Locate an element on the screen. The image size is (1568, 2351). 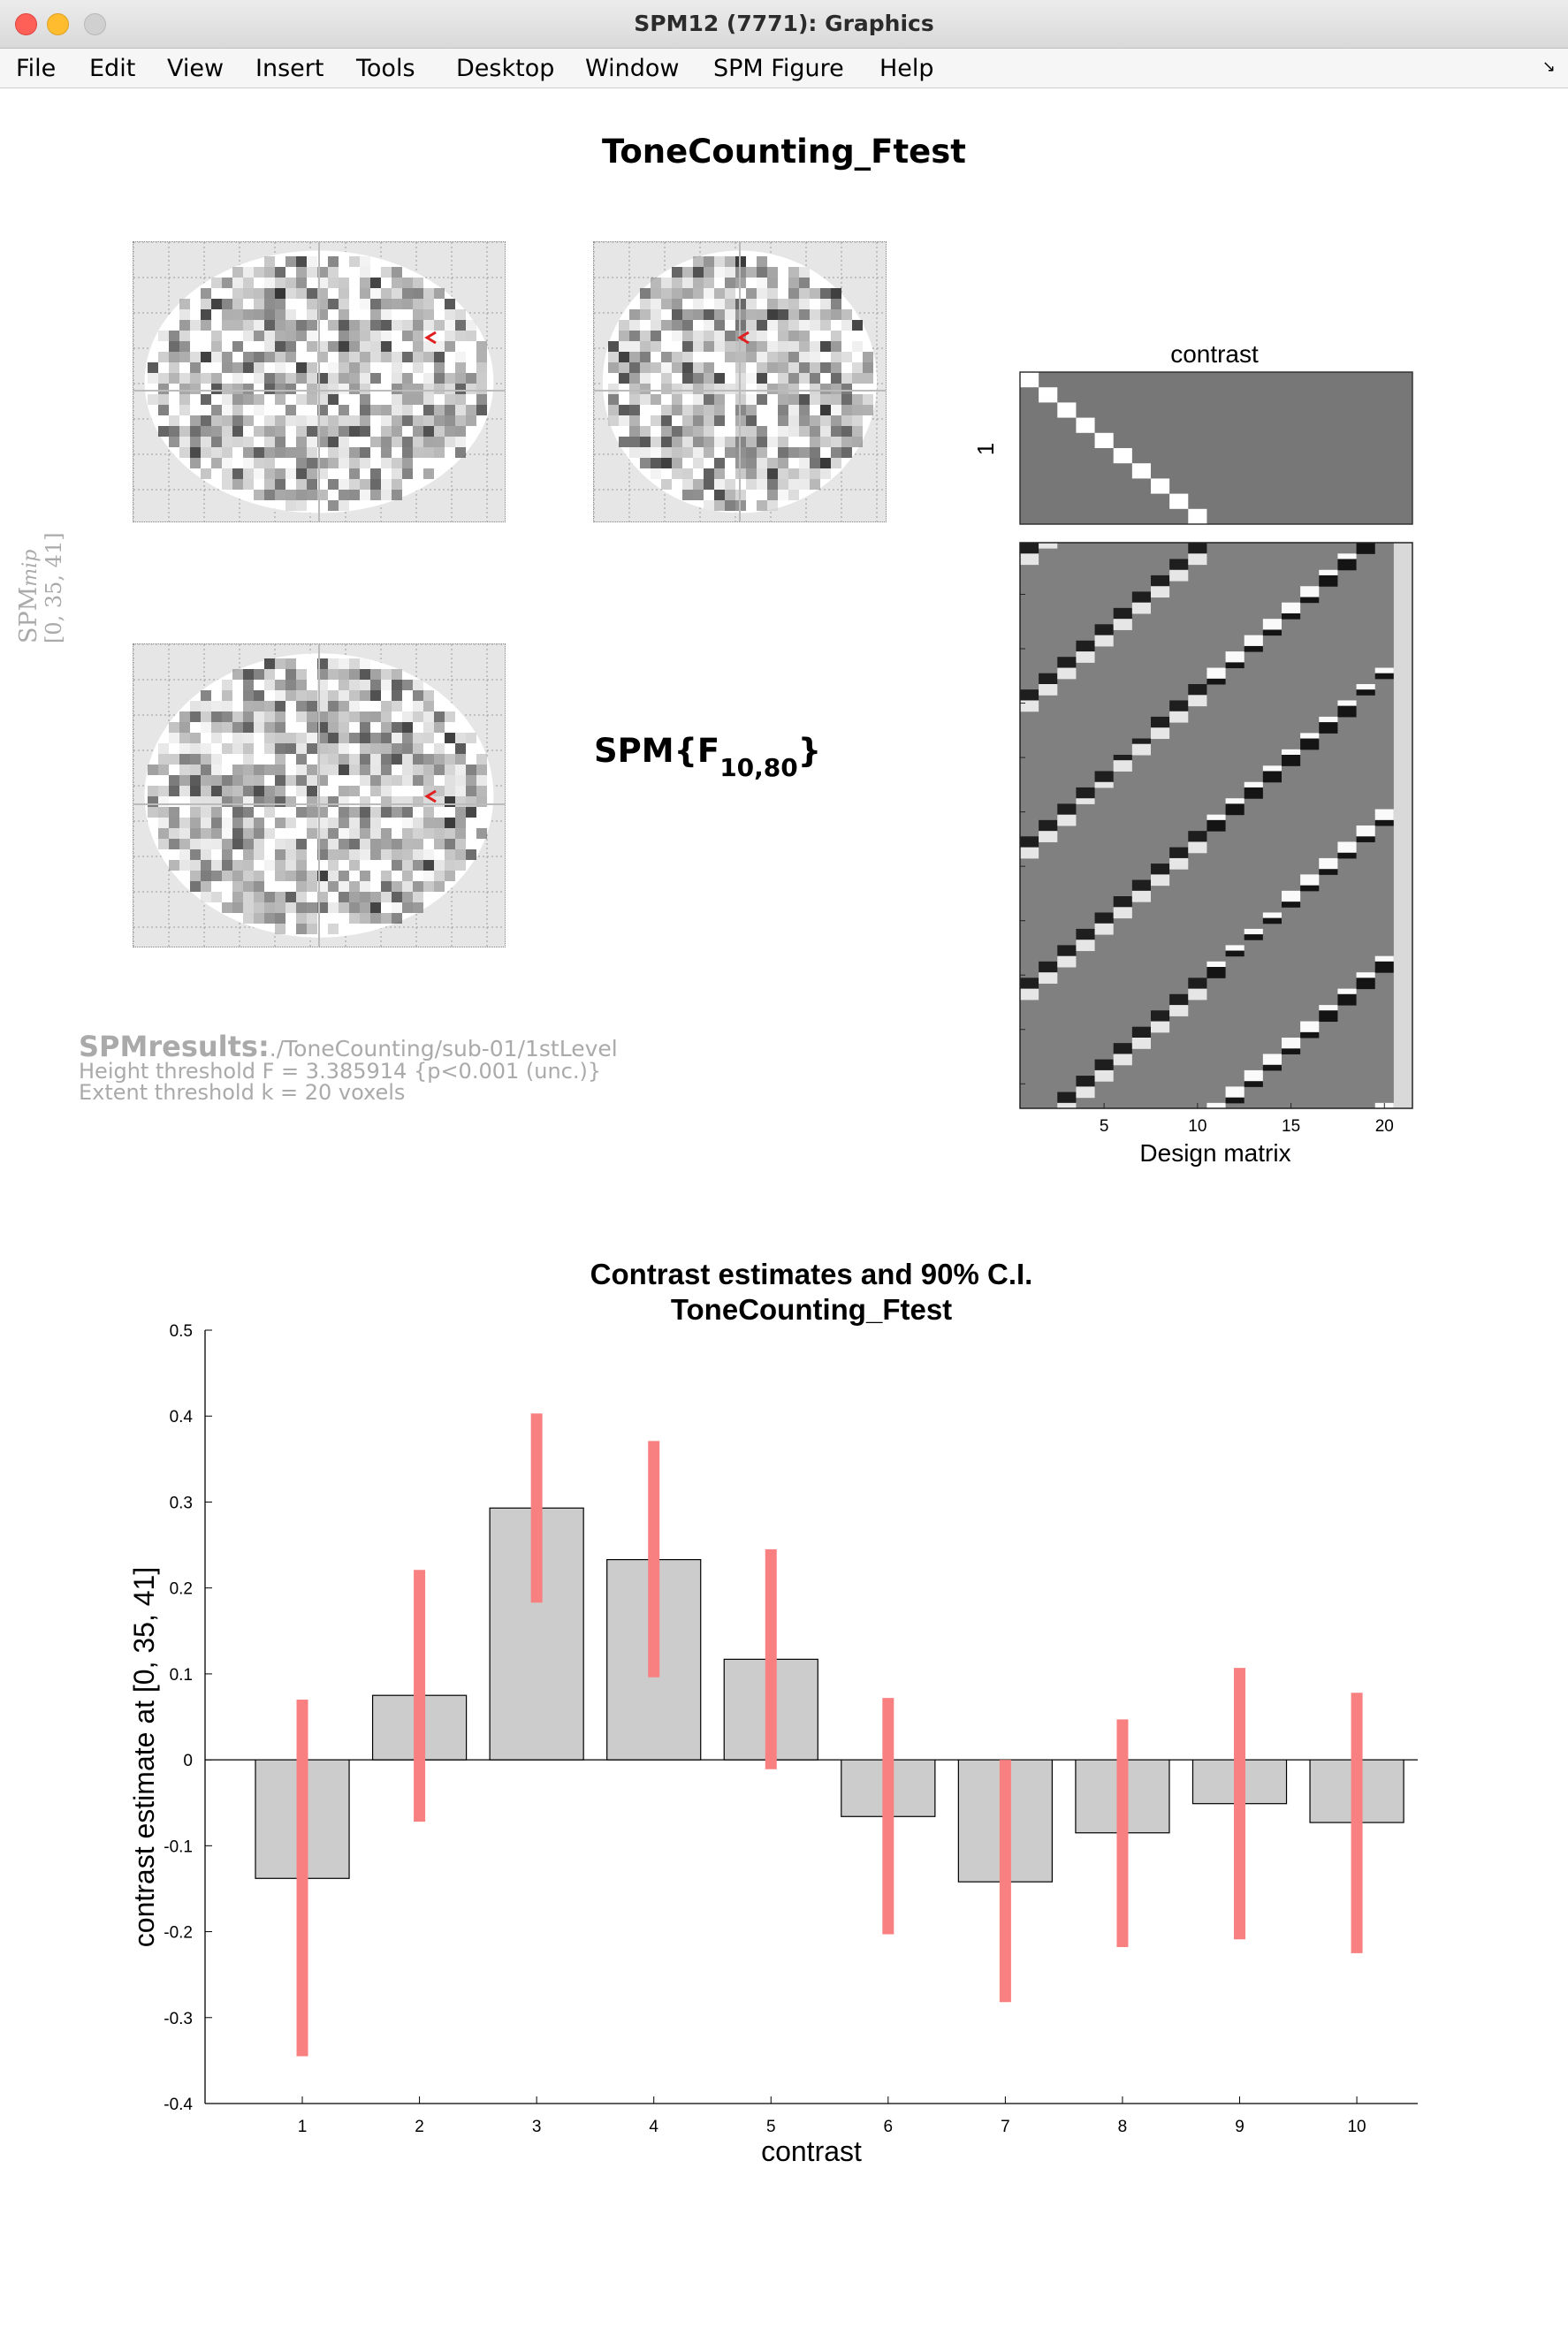
mip-coronal-image is located at coordinates (740, 381).